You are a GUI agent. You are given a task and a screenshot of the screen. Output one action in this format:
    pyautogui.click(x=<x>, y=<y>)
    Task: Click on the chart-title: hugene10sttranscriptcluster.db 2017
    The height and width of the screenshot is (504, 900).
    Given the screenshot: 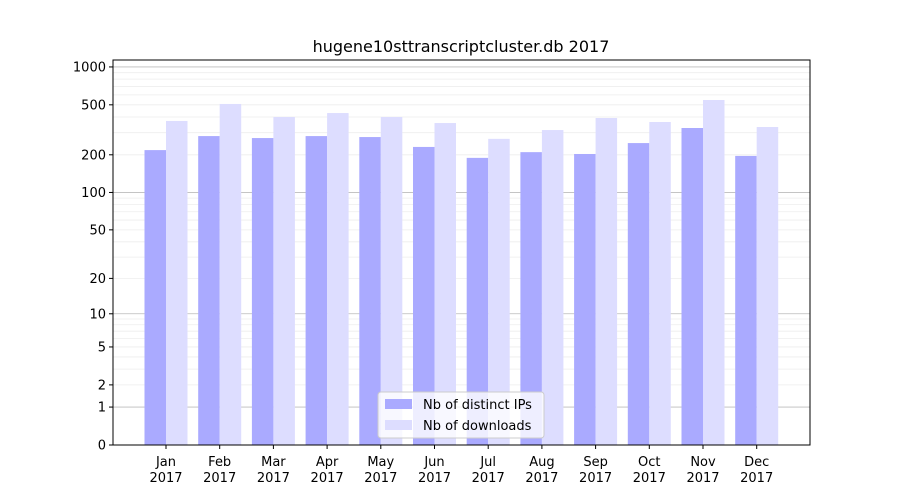 What is the action you would take?
    pyautogui.click(x=461, y=46)
    